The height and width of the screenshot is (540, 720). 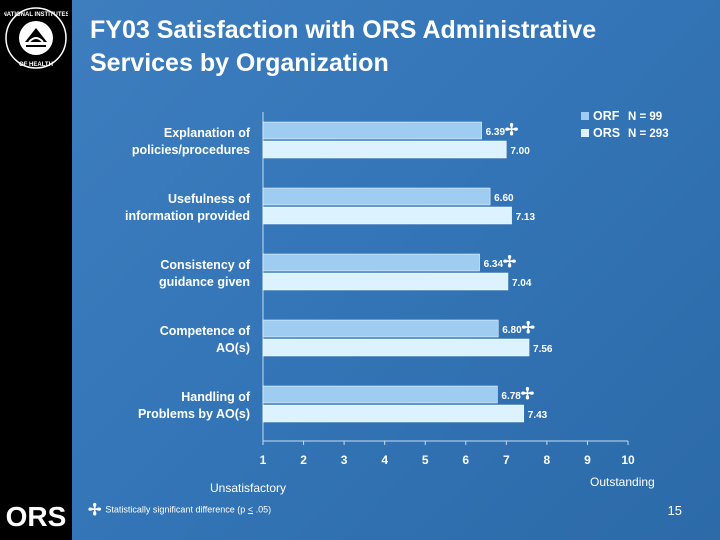 I want to click on x-label-unsatisfactory: Unsatisfactory, so click(x=248, y=488).